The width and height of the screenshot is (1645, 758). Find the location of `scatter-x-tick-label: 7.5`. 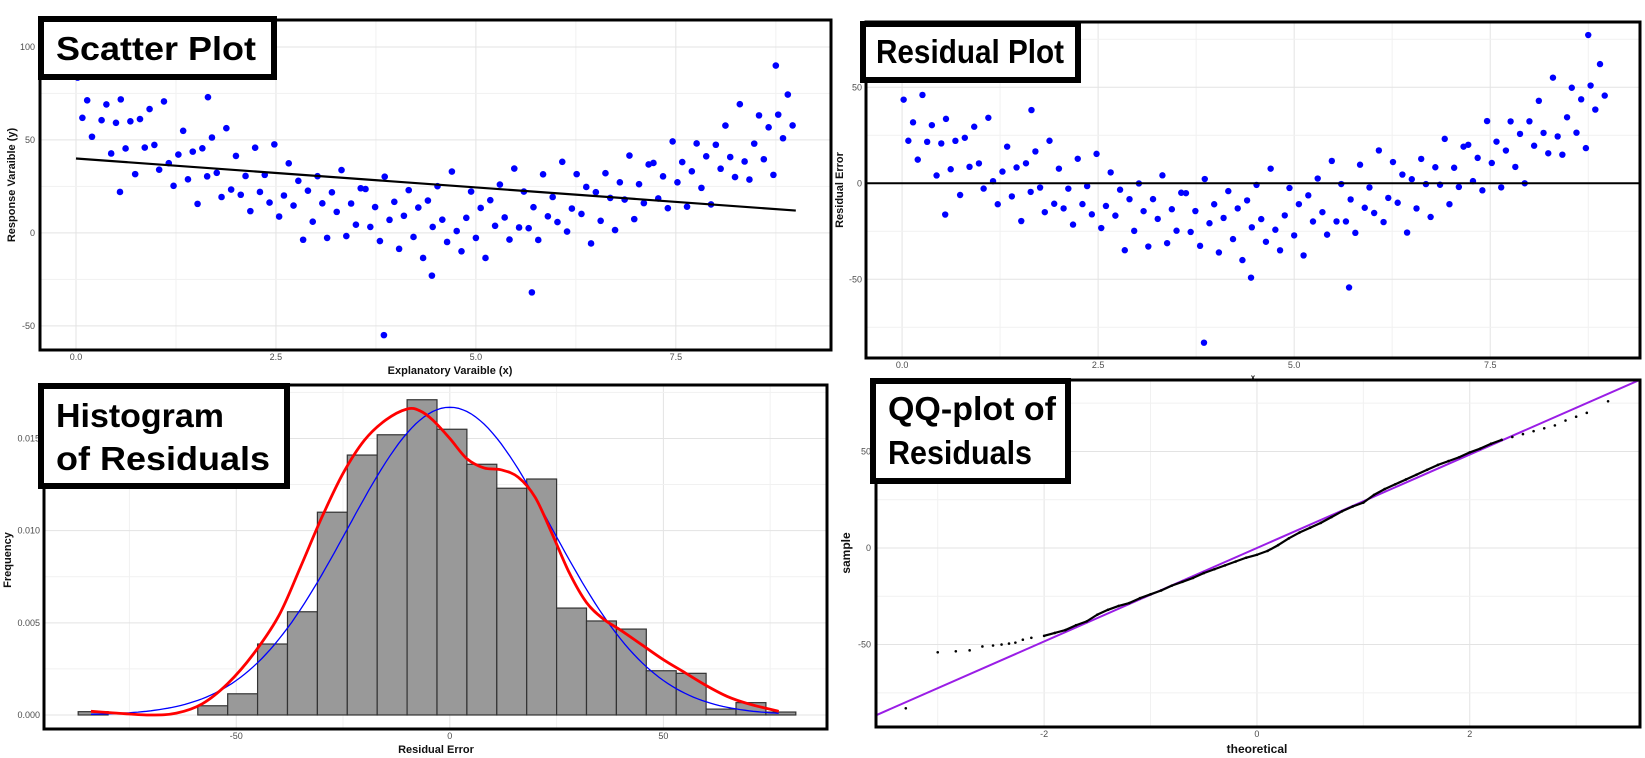

scatter-x-tick-label: 7.5 is located at coordinates (676, 357).